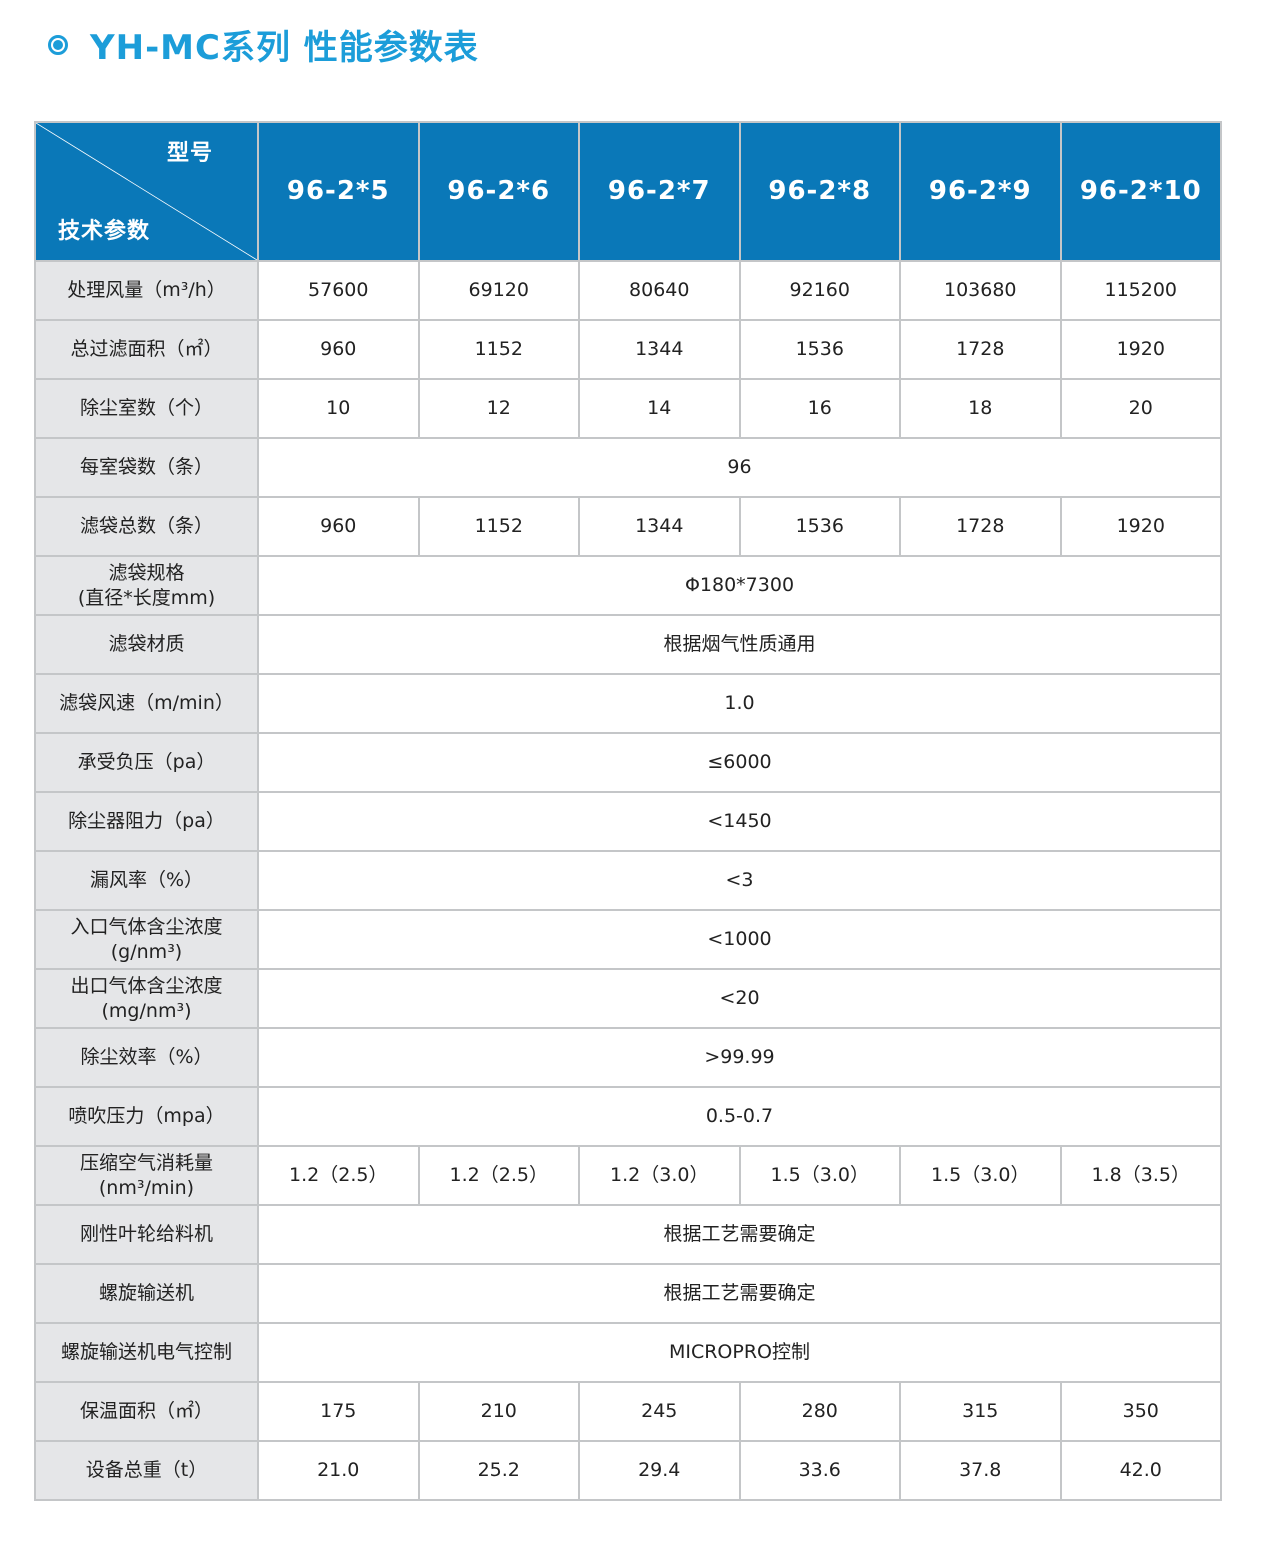  Describe the element at coordinates (146, 290) in the screenshot. I see `row-label-text: 处理风量（m³/h）` at that location.